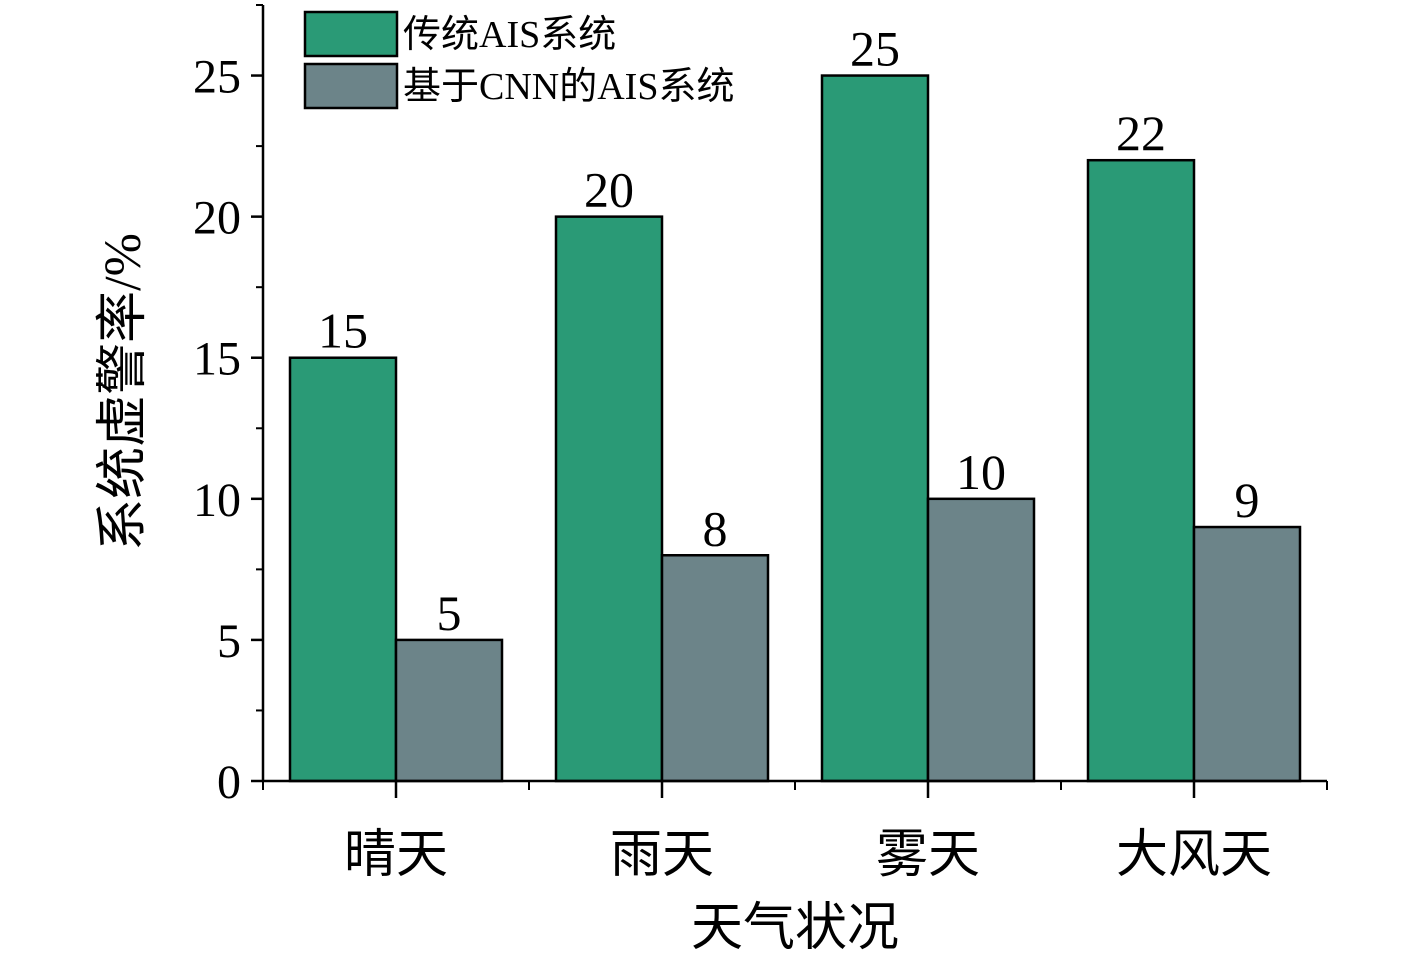  What do you see at coordinates (795, 928) in the screenshot?
I see `x-axis-title: 天气状况` at bounding box center [795, 928].